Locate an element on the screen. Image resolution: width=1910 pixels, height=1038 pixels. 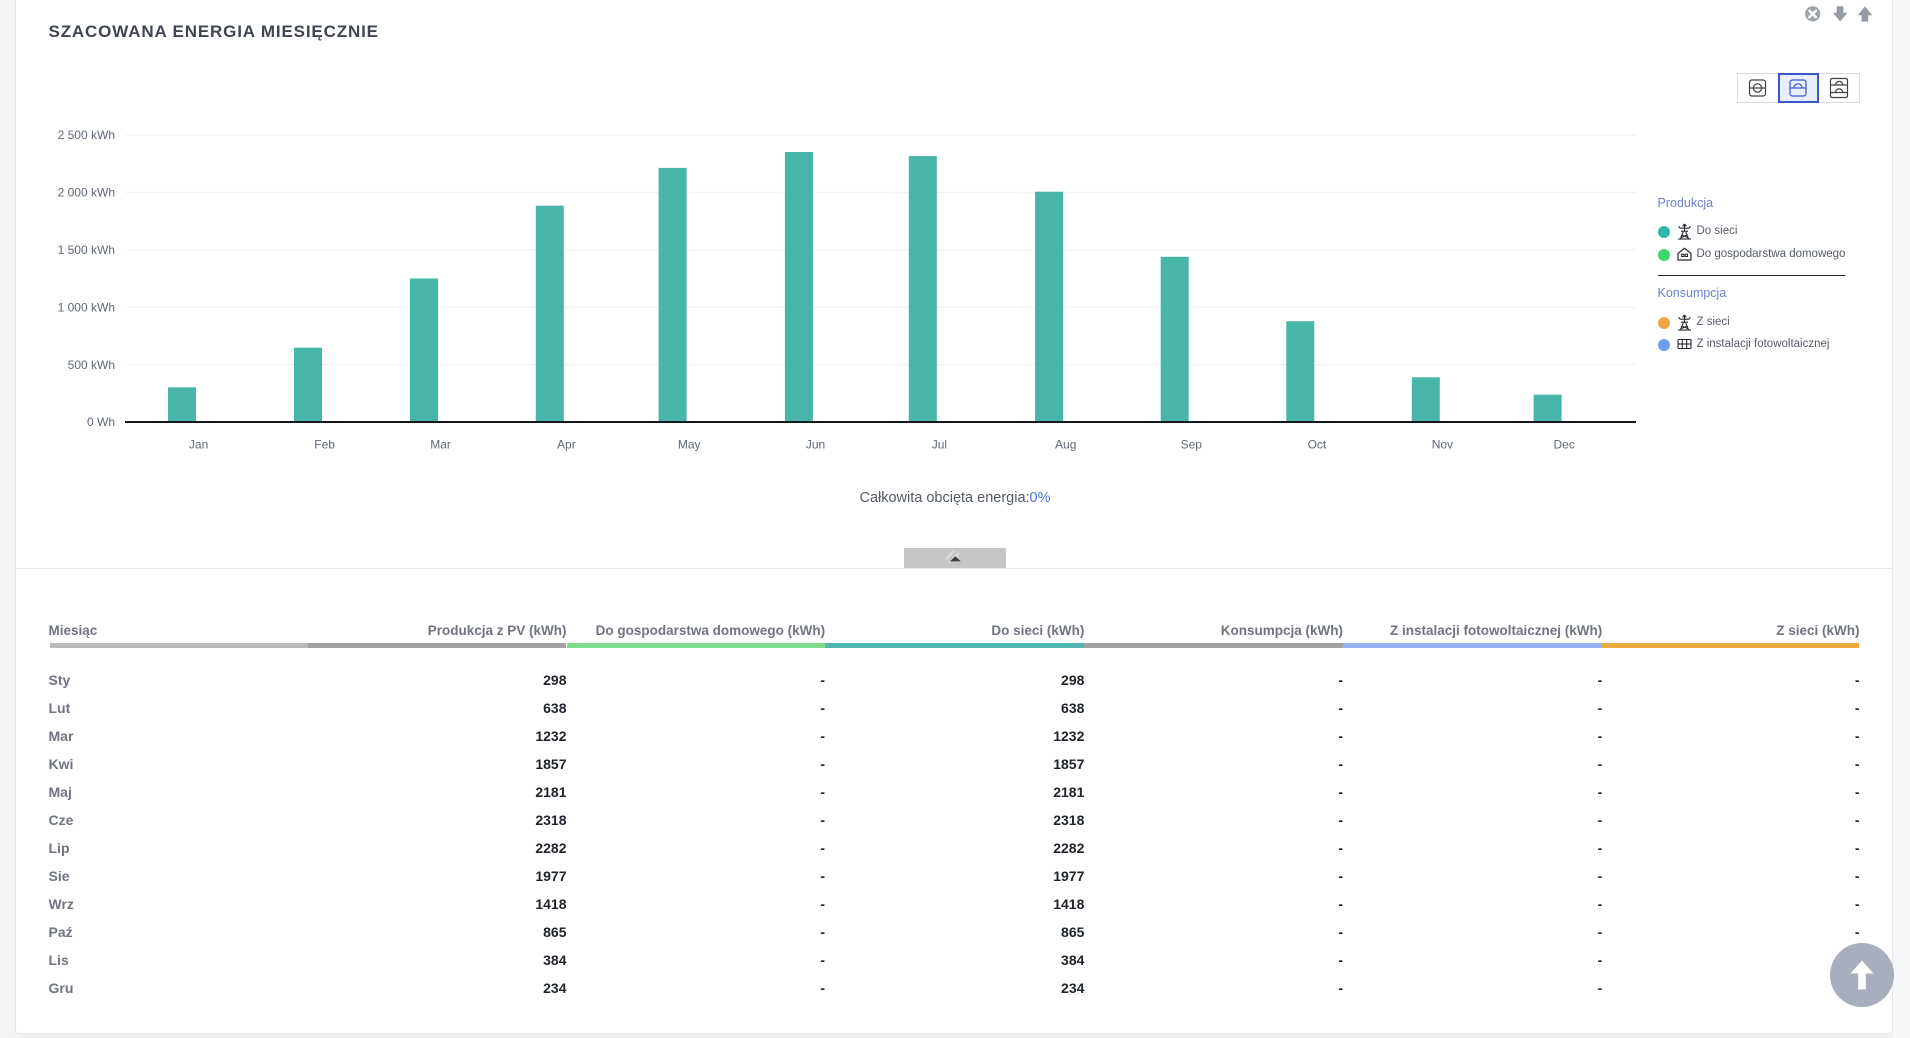
svg-text: 0 Wh is located at coordinates (101, 422).